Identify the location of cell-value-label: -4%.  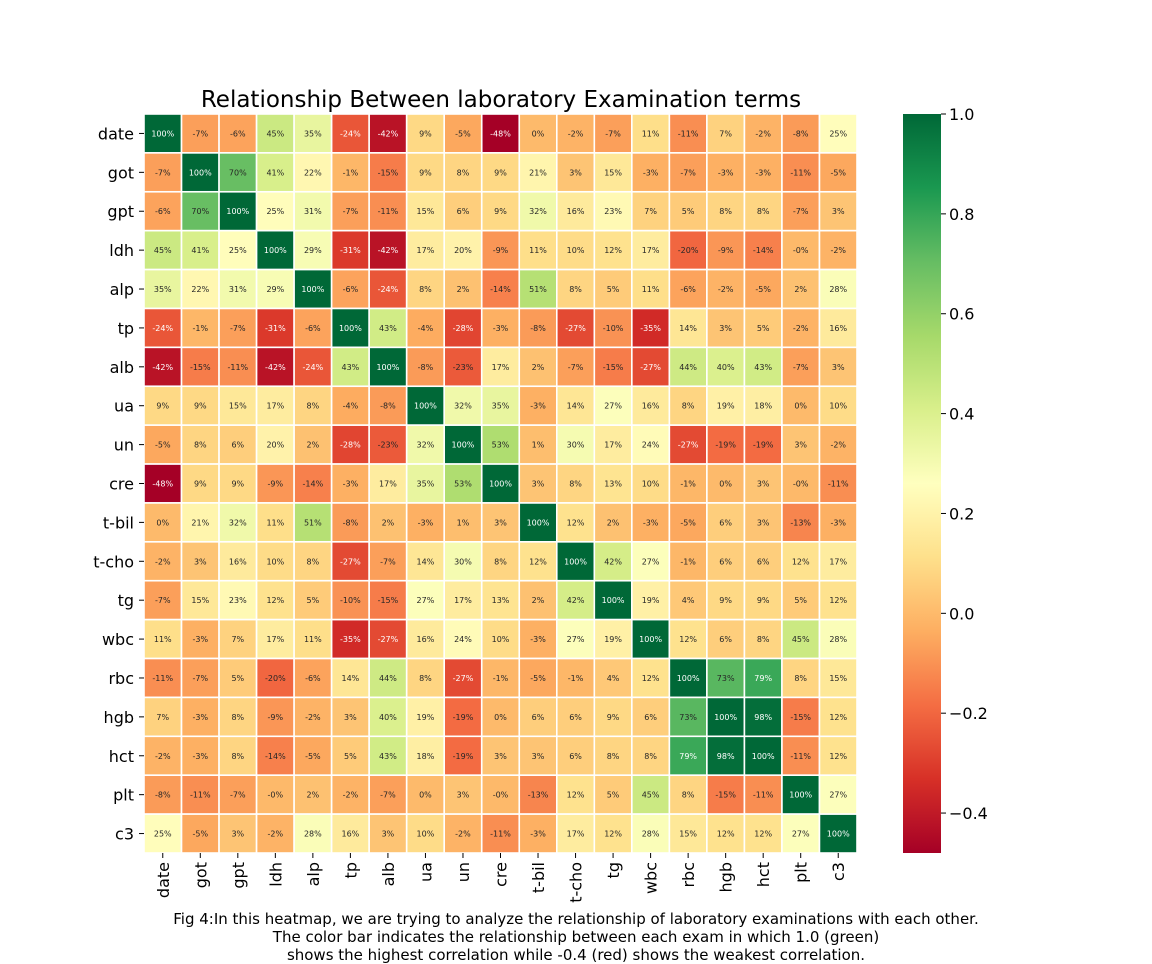
(351, 406).